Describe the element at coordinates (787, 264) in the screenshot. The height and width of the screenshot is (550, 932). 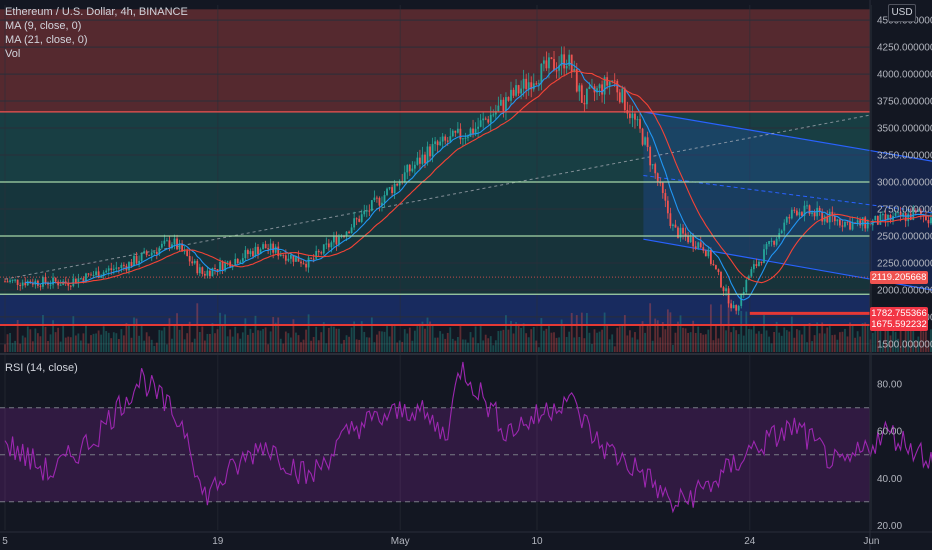
I see `channel-lower-line` at that location.